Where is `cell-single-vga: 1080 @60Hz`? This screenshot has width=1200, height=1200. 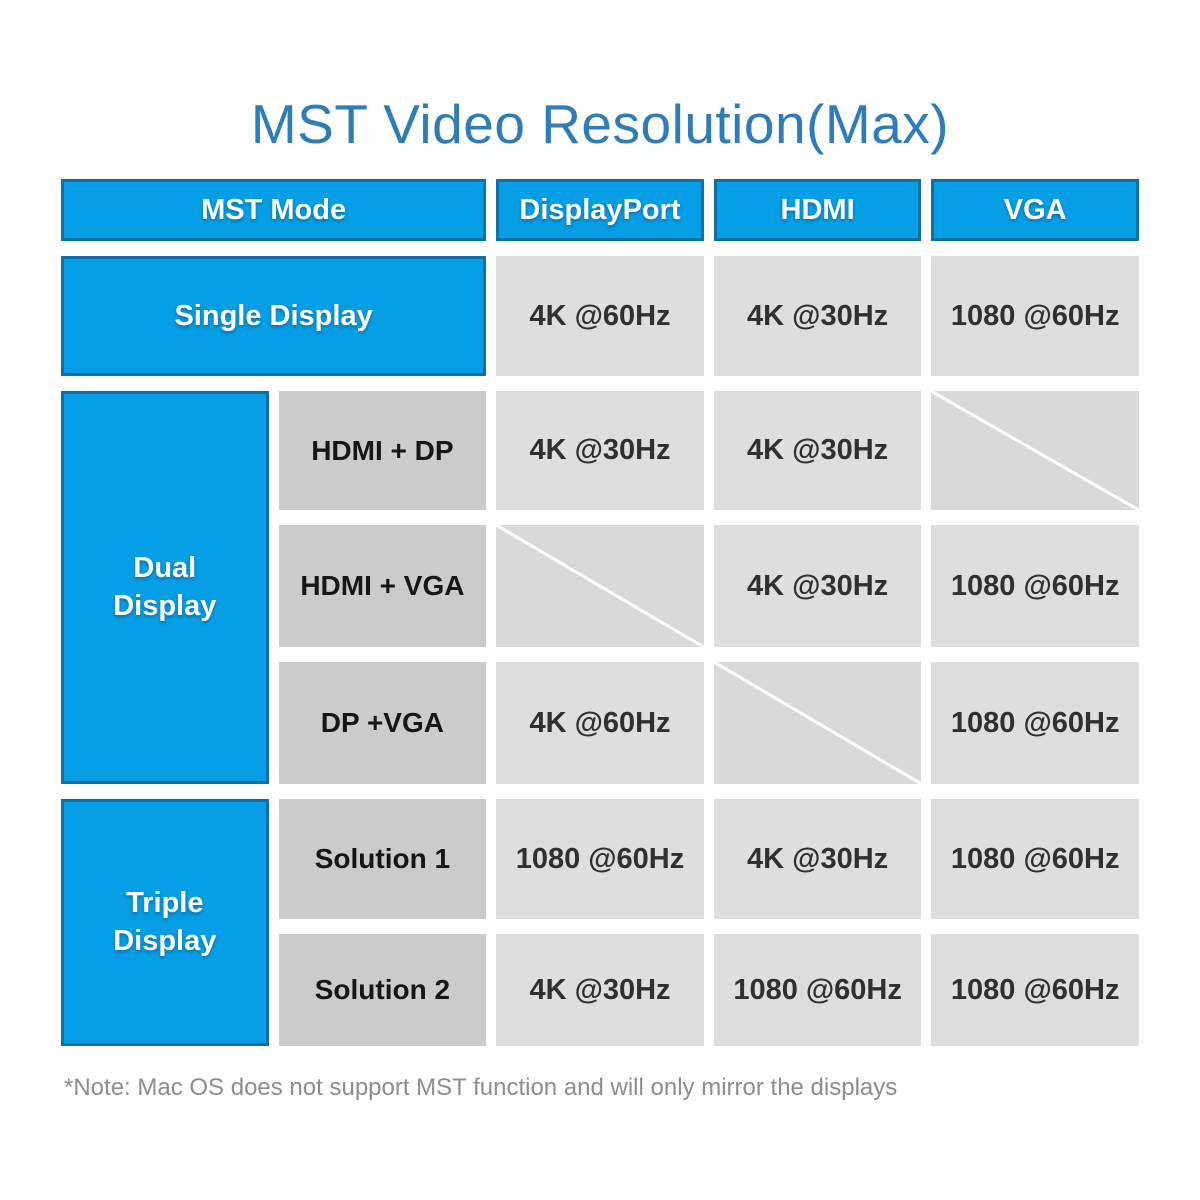 cell-single-vga: 1080 @60Hz is located at coordinates (1035, 316).